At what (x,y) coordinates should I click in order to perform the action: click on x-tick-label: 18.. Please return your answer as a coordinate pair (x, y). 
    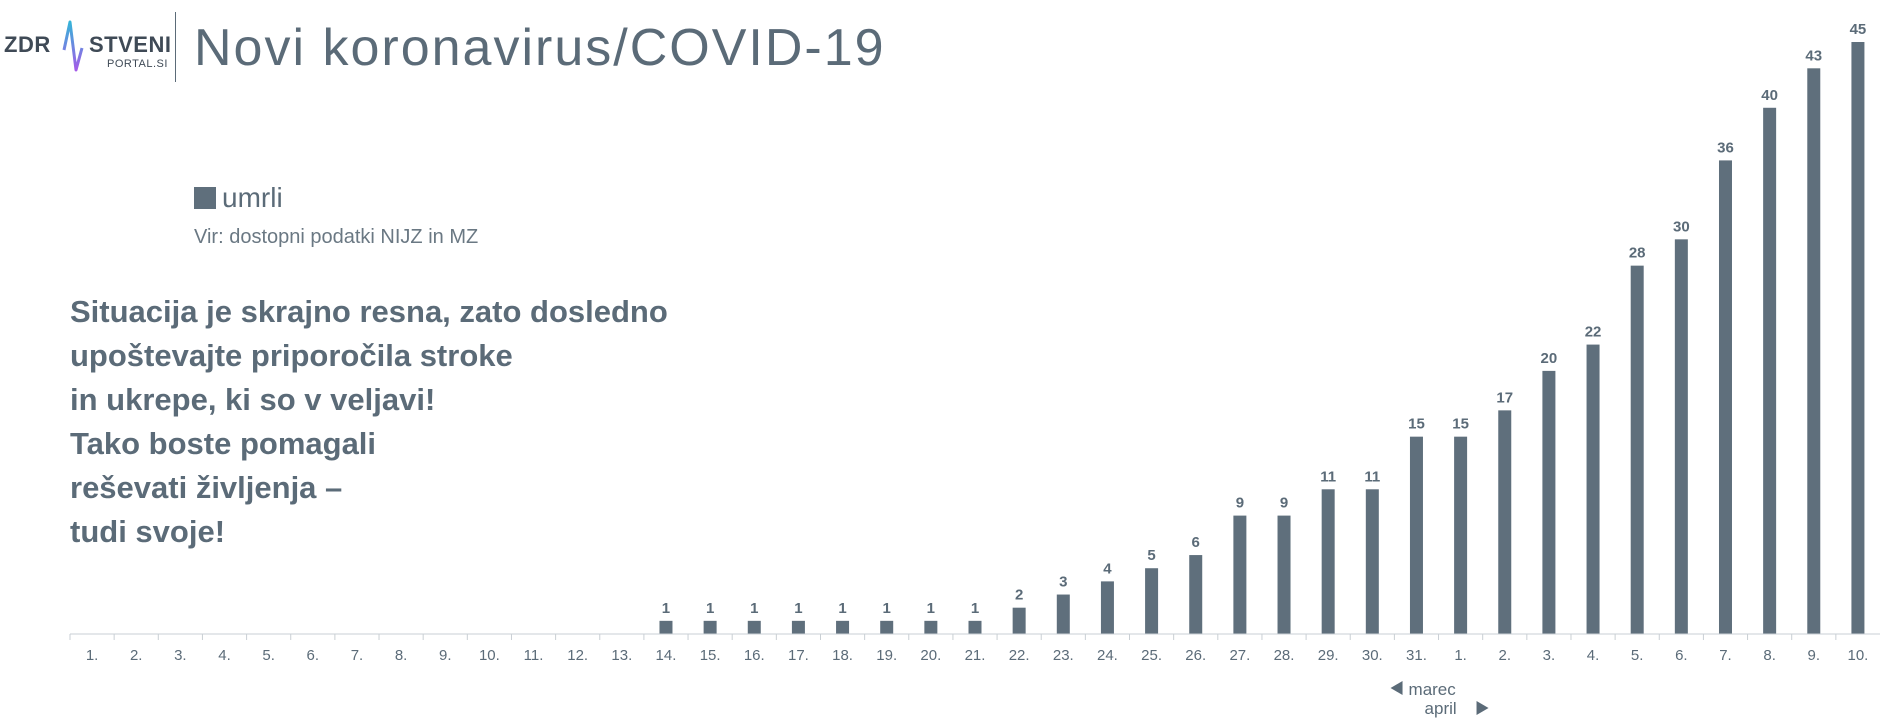
    Looking at the image, I should click on (842, 655).